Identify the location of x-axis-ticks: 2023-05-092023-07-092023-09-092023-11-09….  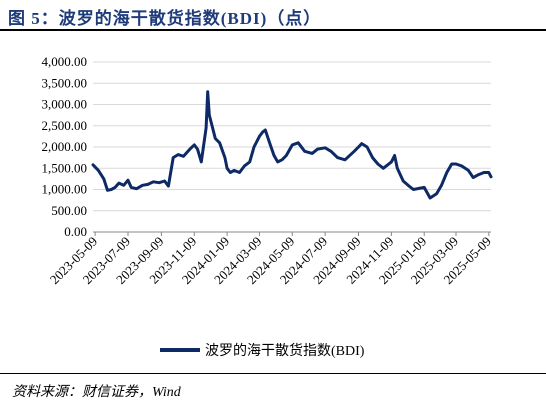
(270, 259).